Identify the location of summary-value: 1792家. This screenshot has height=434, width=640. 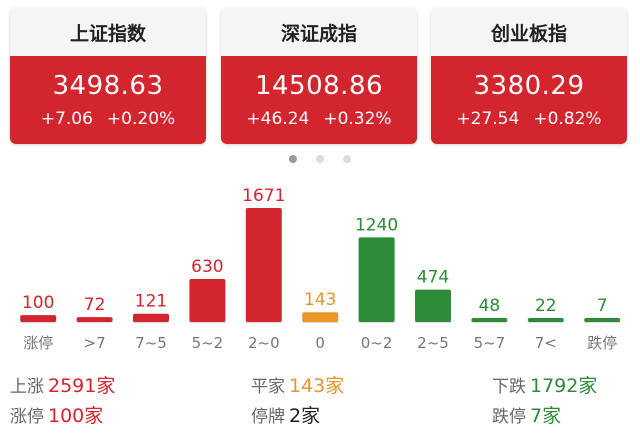
(564, 386).